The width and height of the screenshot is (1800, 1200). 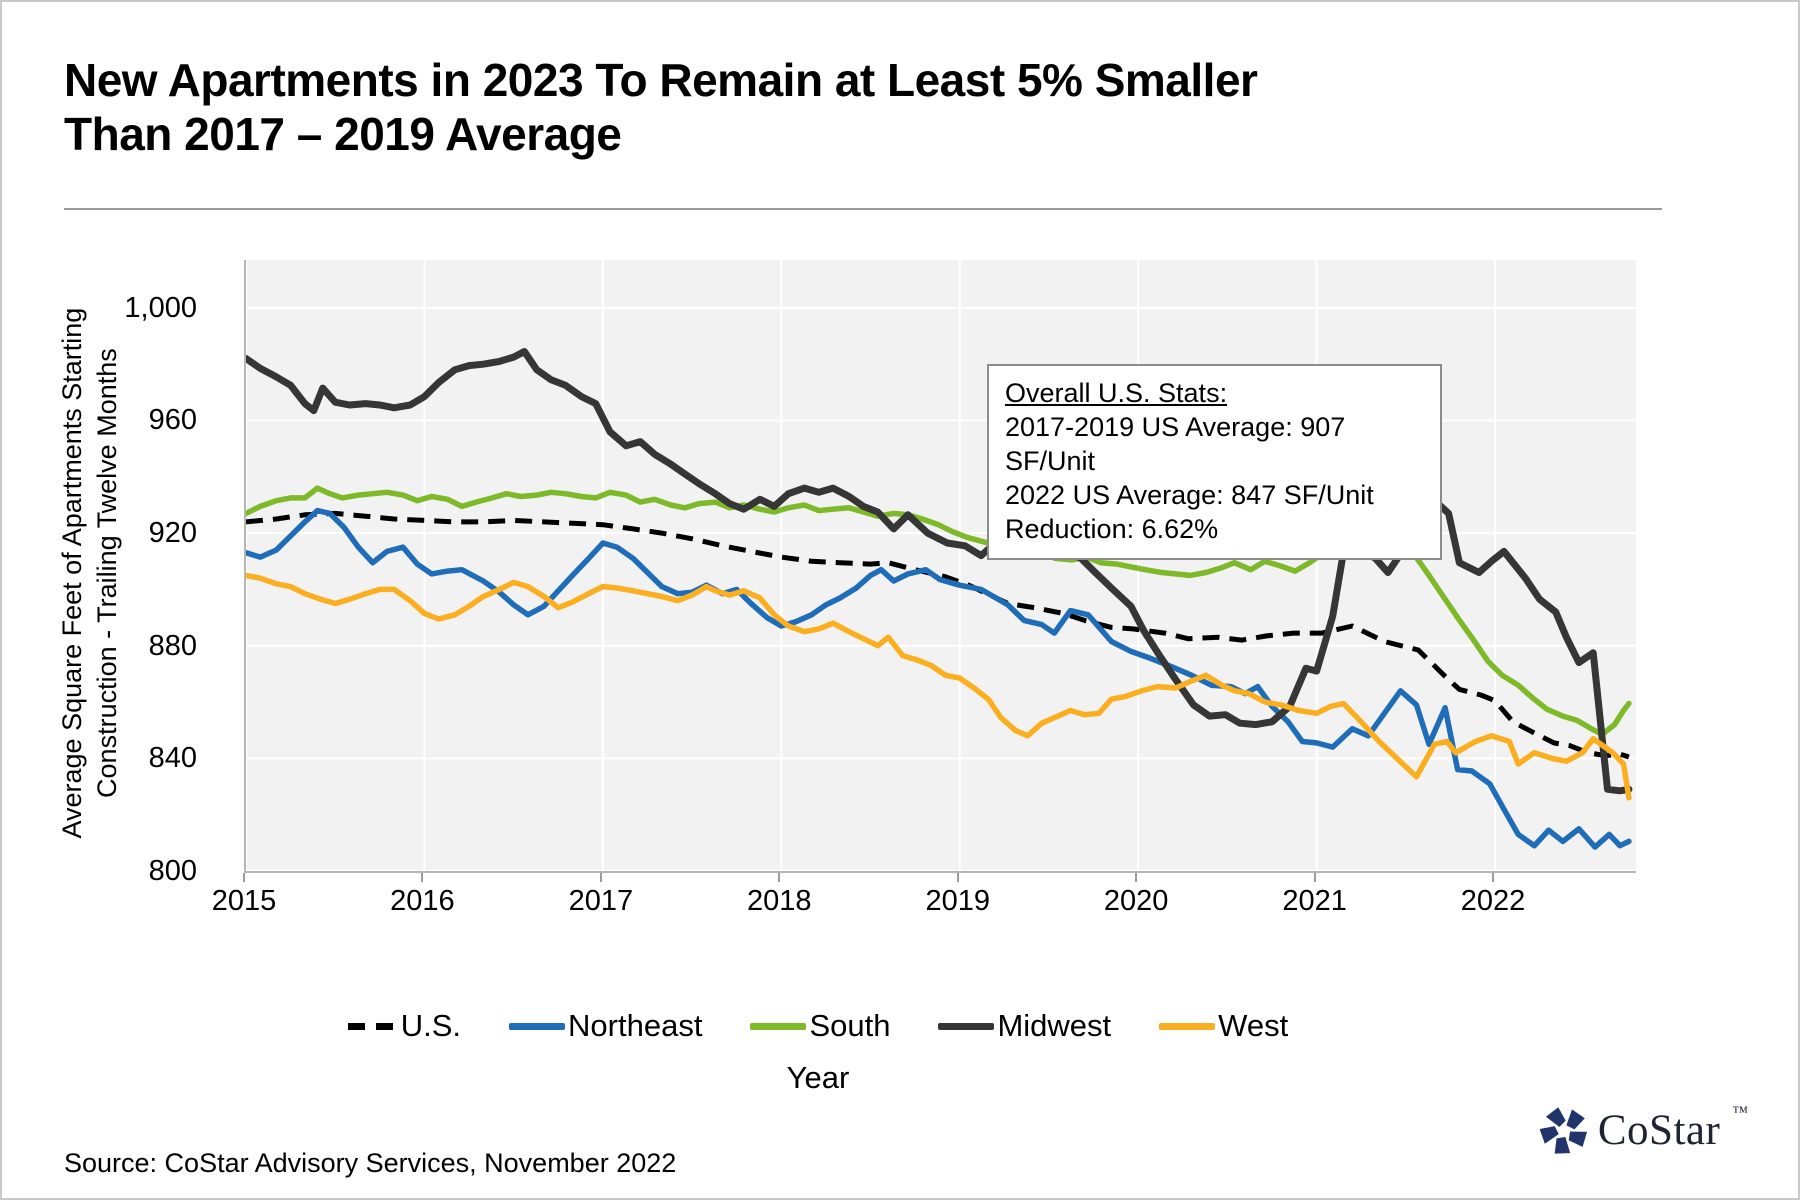 I want to click on x-tick-label-2022: 2022, so click(x=1493, y=901).